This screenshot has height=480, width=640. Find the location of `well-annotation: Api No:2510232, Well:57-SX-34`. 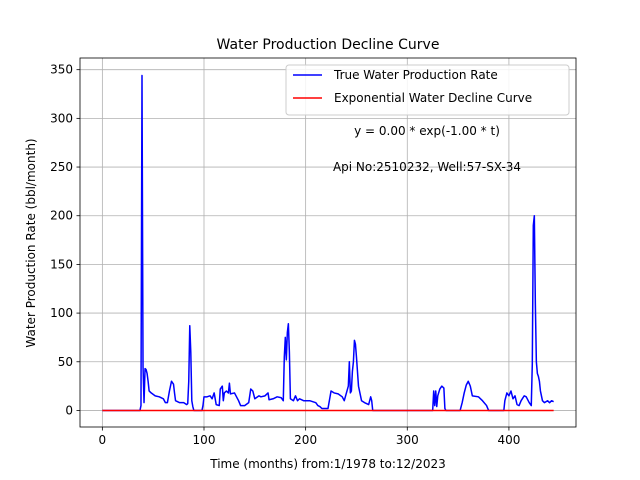

well-annotation: Api No:2510232, Well:57-SX-34 is located at coordinates (427, 167).